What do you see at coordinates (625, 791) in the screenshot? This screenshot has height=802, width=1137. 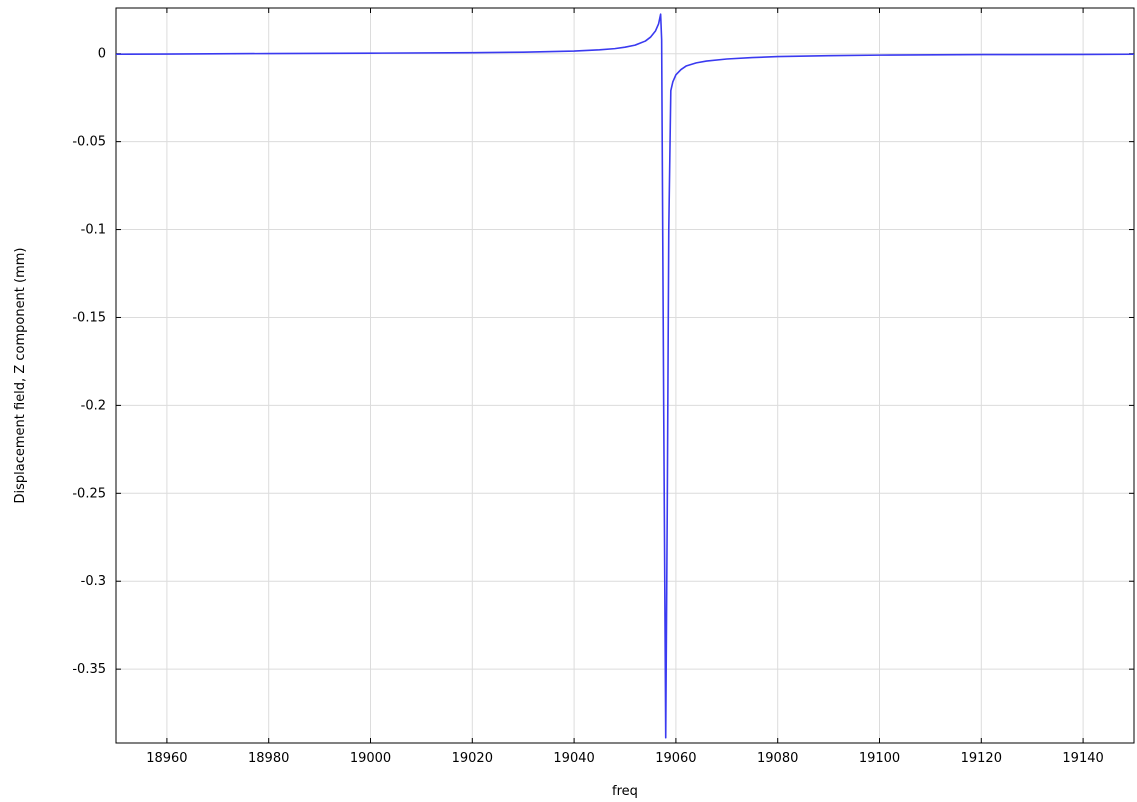 I see `x-axis-label: freq` at bounding box center [625, 791].